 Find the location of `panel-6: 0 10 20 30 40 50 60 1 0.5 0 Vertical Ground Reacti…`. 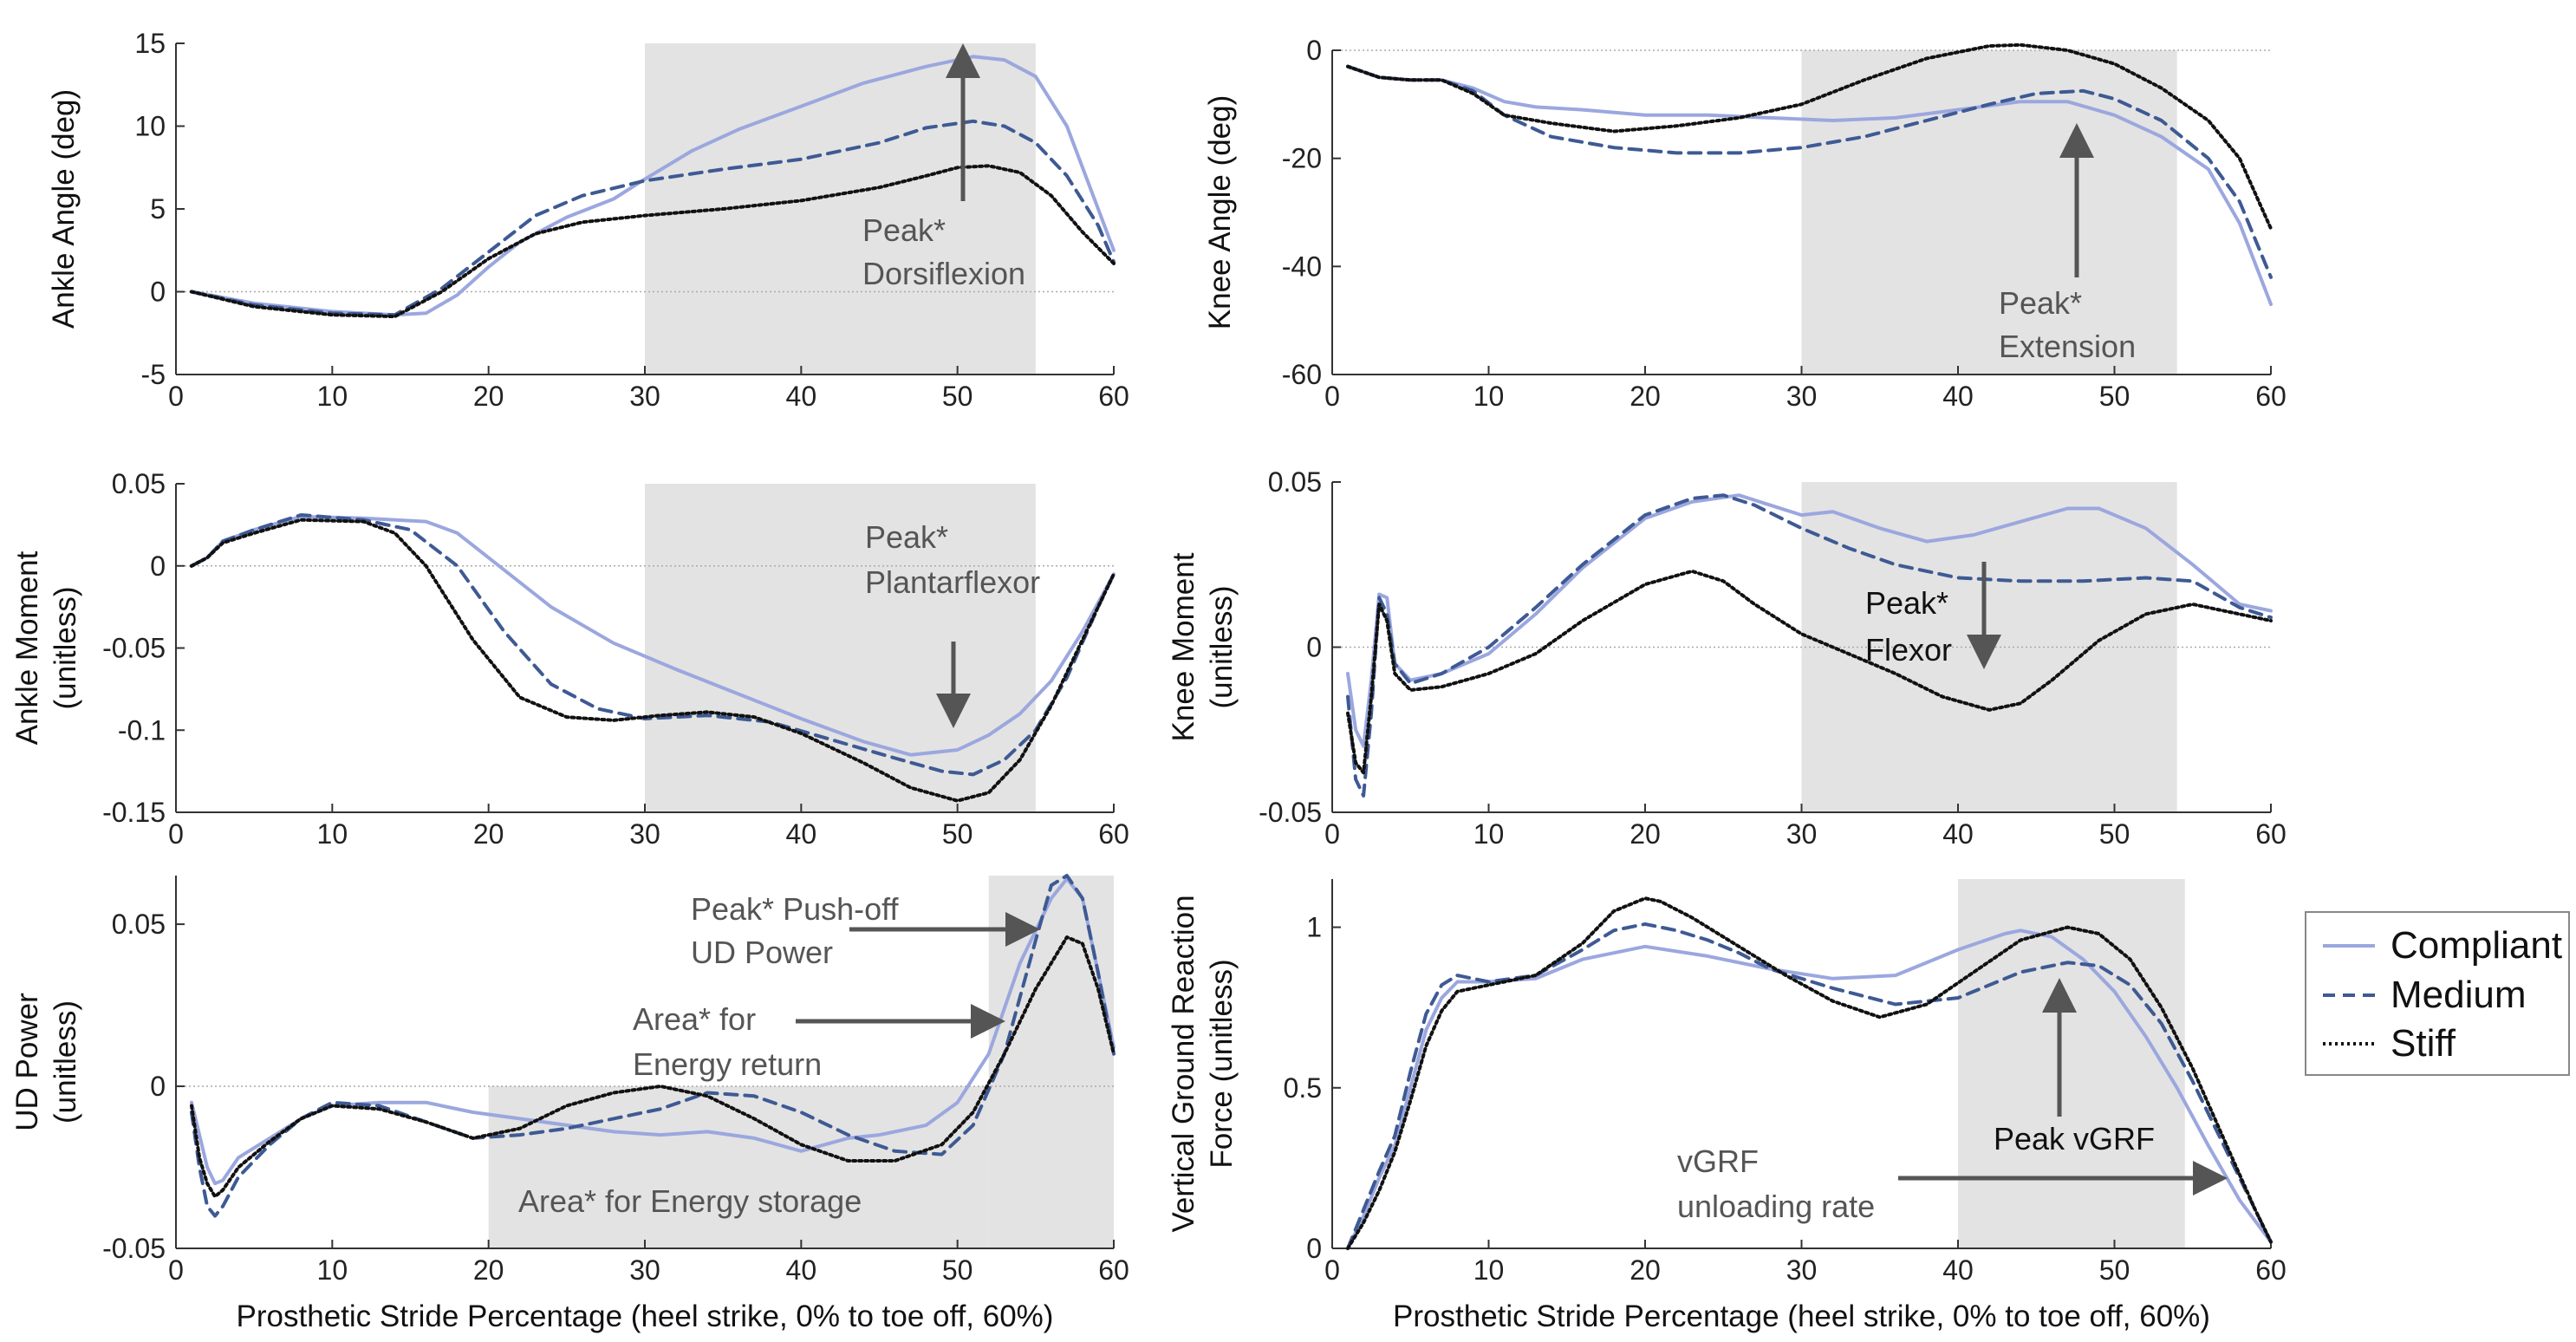

panel-6: 0 10 20 30 40 50 60 1 0.5 0 Vertical Ground Reacti… is located at coordinates (1727, 1106).